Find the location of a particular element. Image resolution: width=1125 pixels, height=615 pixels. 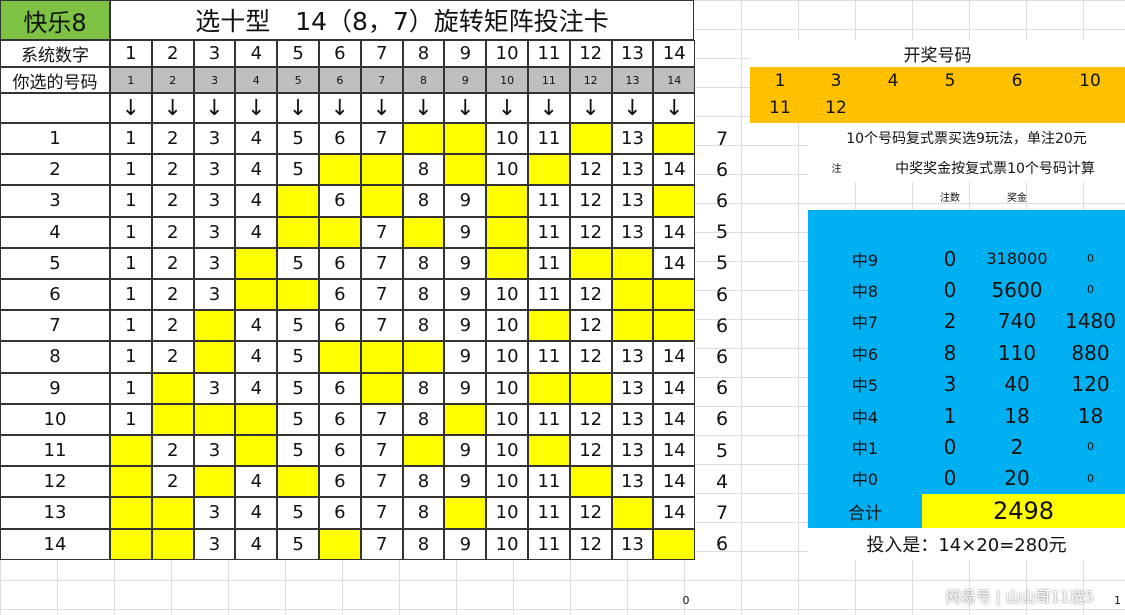

draw-title: 开奖号码 is located at coordinates (937, 53).